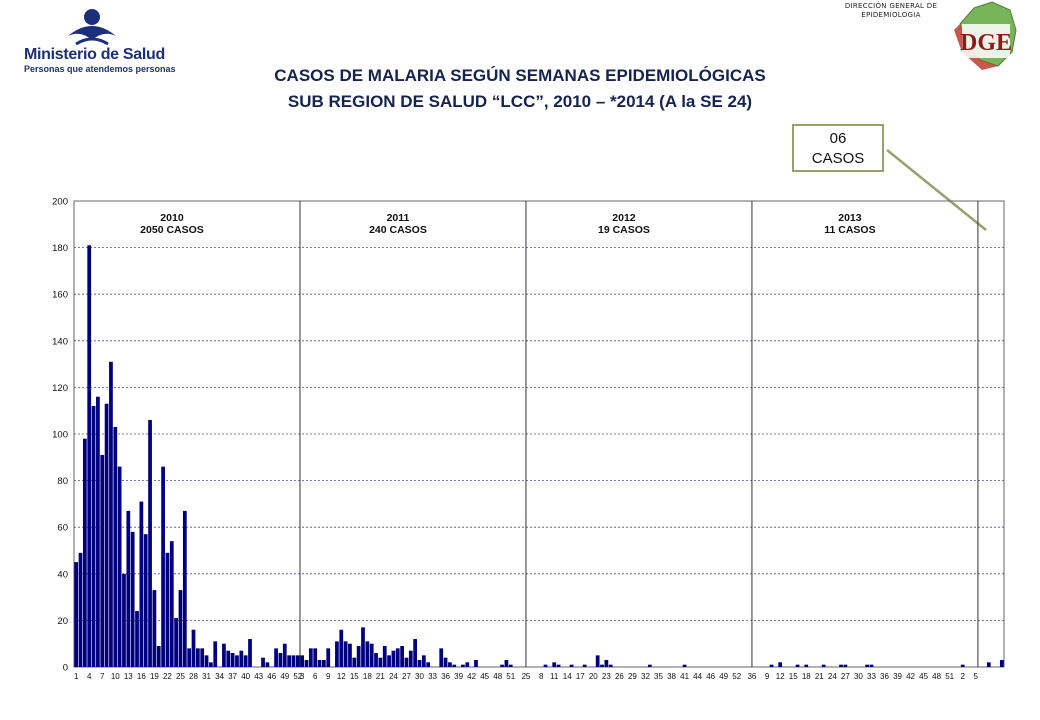  I want to click on x-tick-label: 43, so click(258, 676).